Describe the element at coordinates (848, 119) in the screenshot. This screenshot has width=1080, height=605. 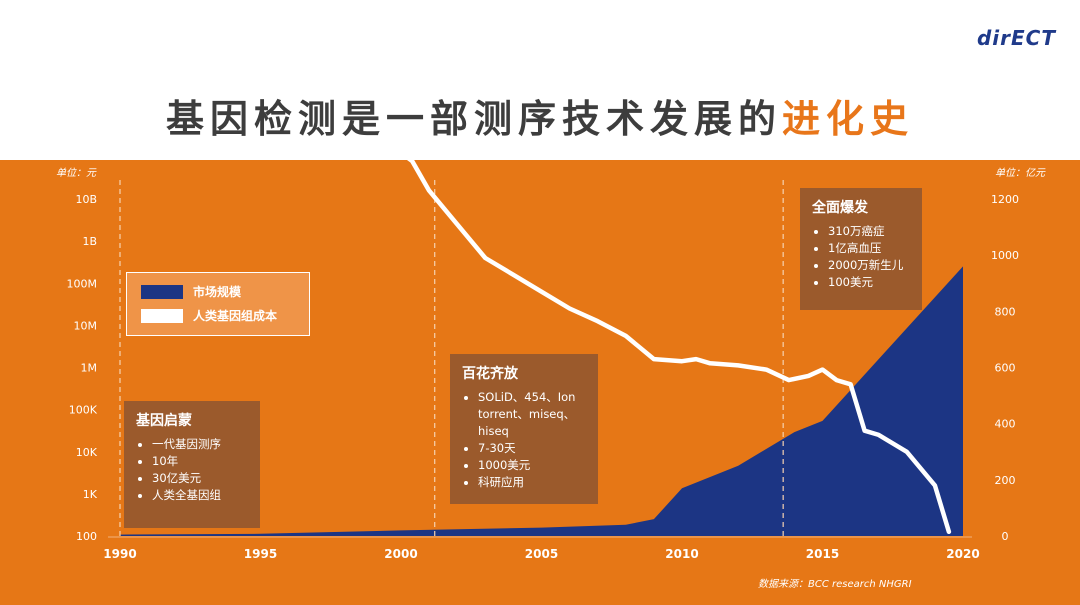
I see `title-highlight: 进化史` at that location.